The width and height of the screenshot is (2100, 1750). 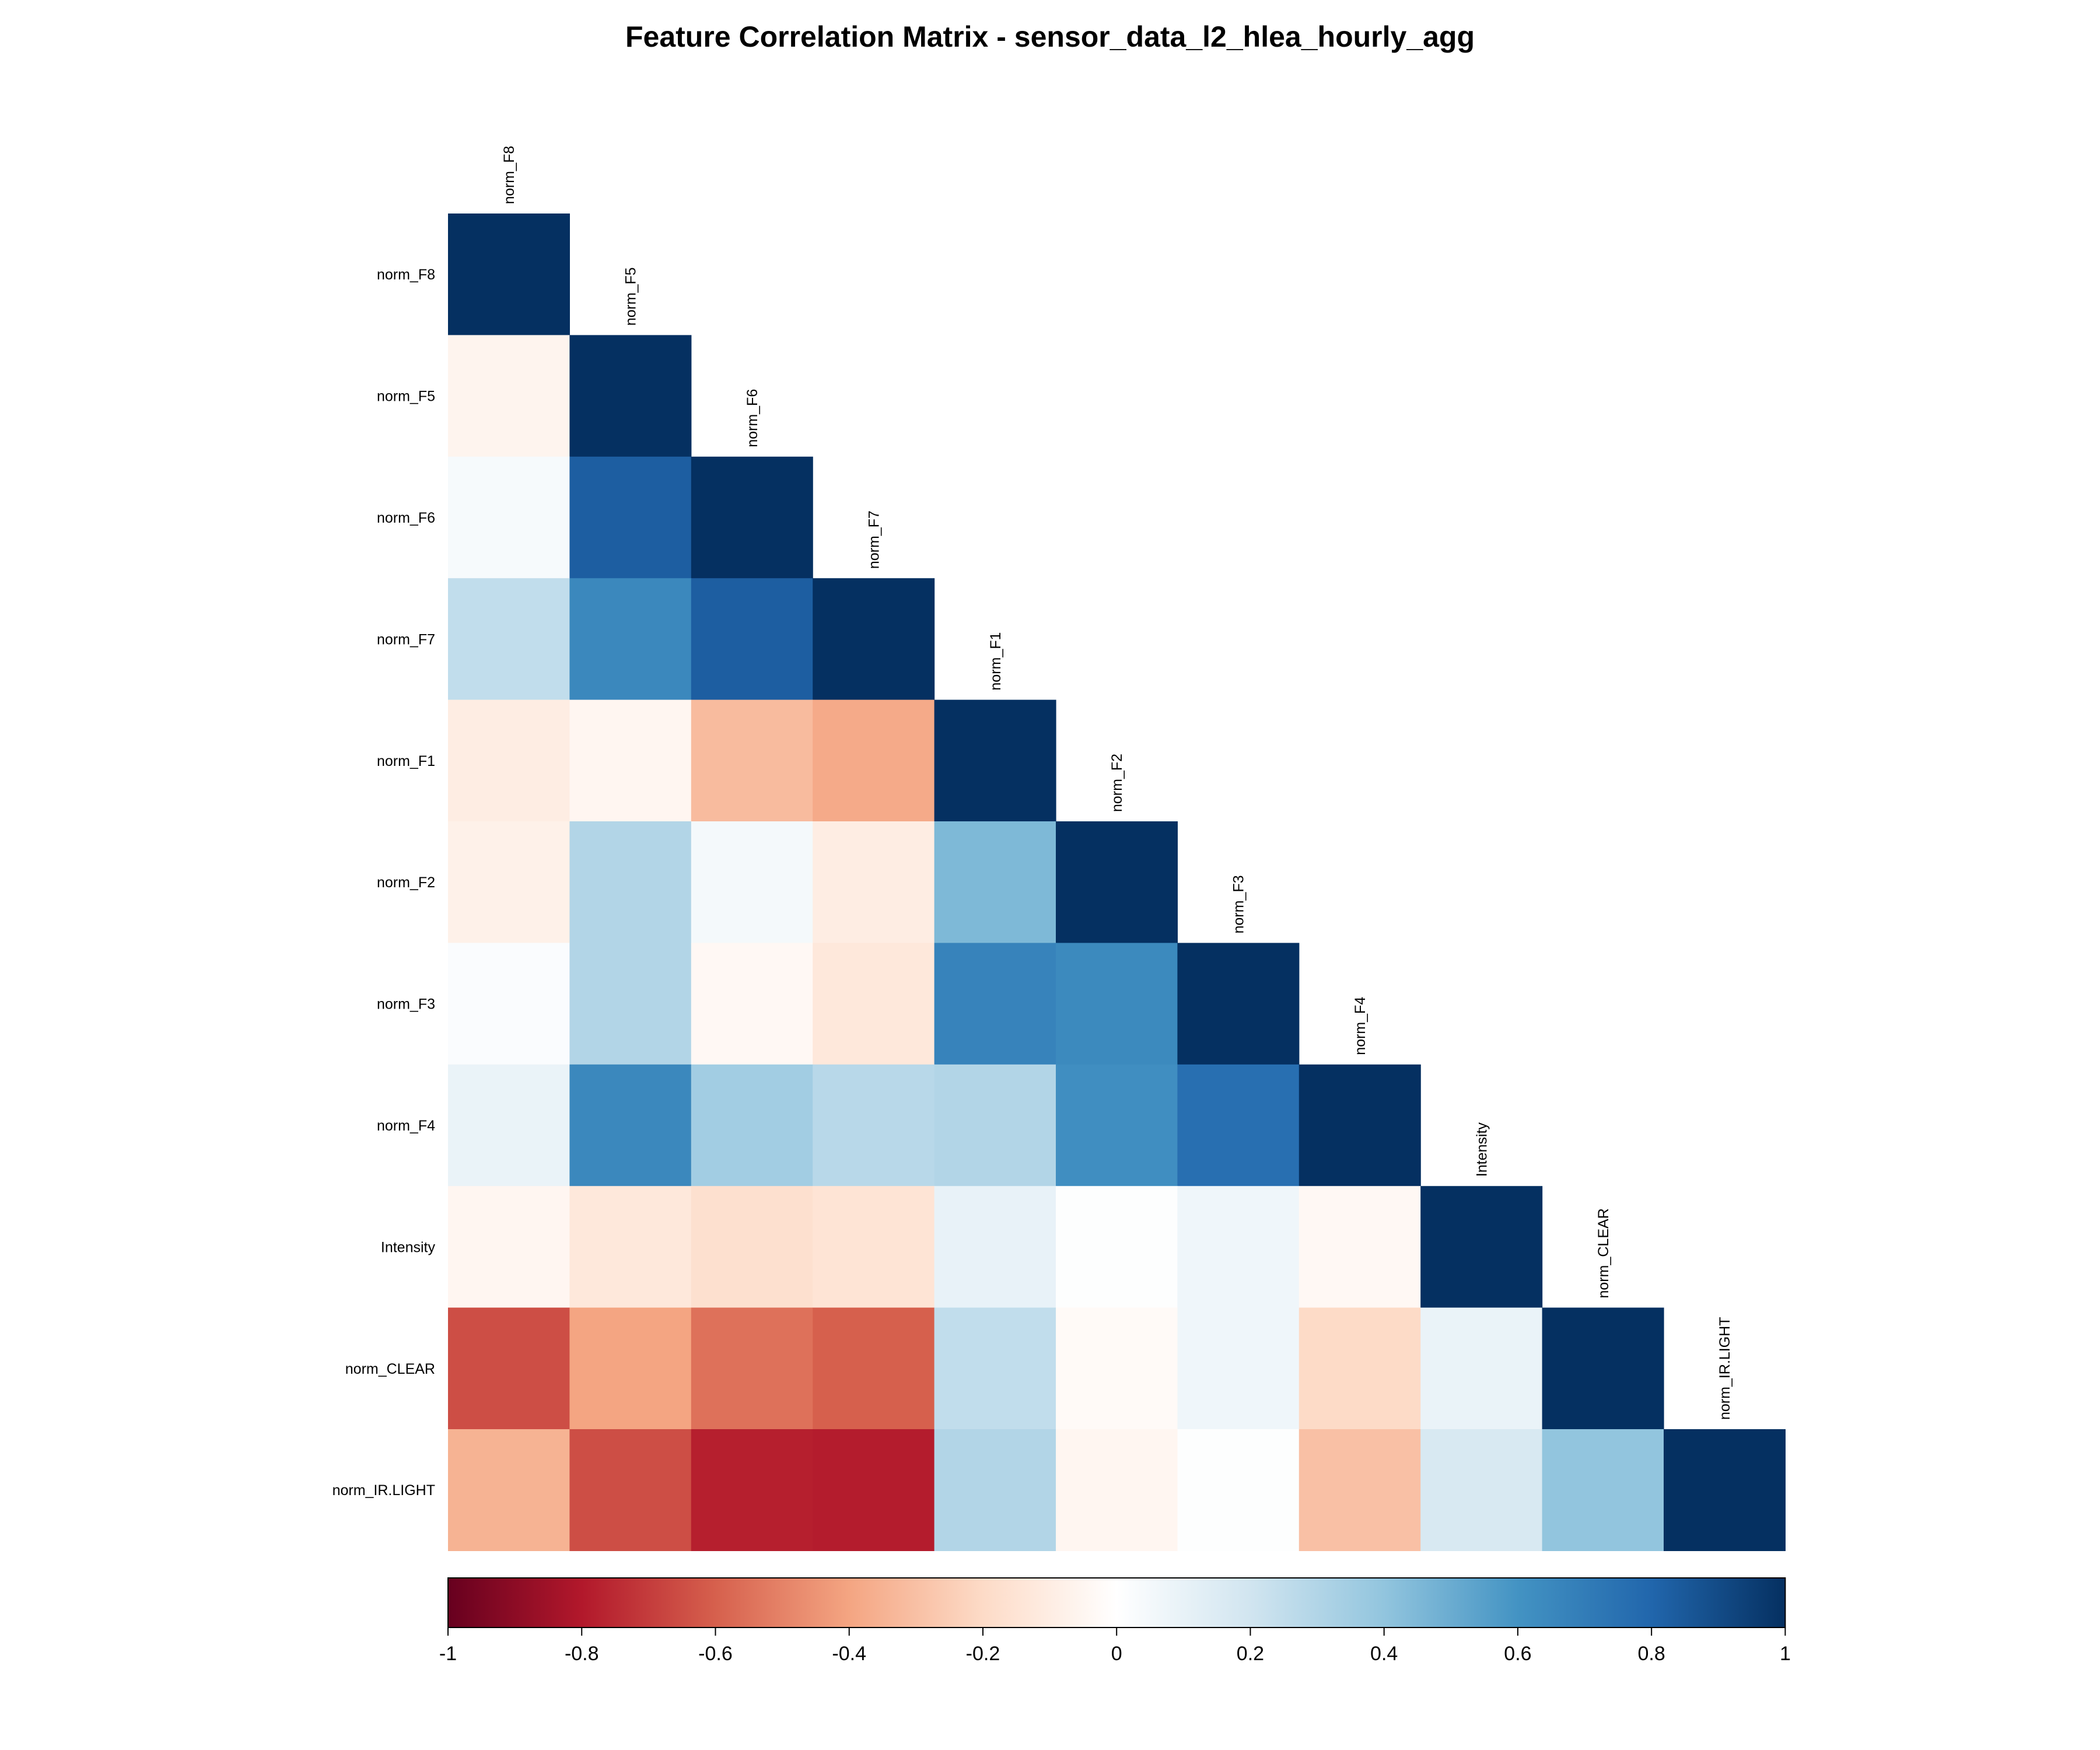 What do you see at coordinates (1239, 904) in the screenshot?
I see `column-label-norm_F3: norm_F3` at bounding box center [1239, 904].